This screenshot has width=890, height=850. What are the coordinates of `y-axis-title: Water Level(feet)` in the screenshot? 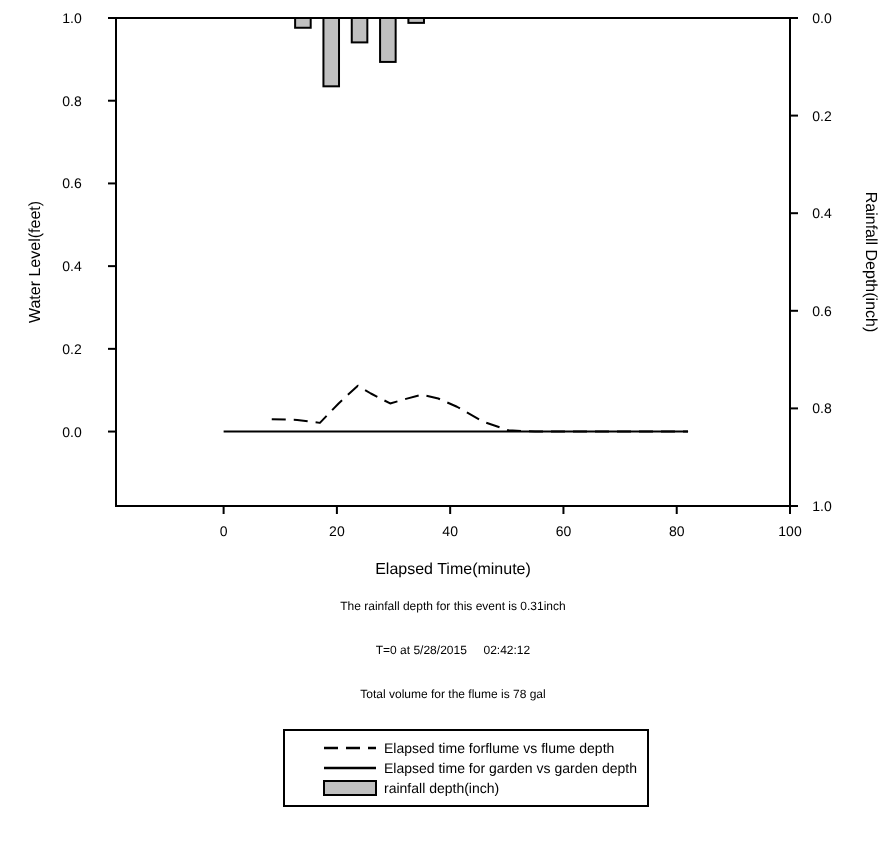 It's located at (35, 262).